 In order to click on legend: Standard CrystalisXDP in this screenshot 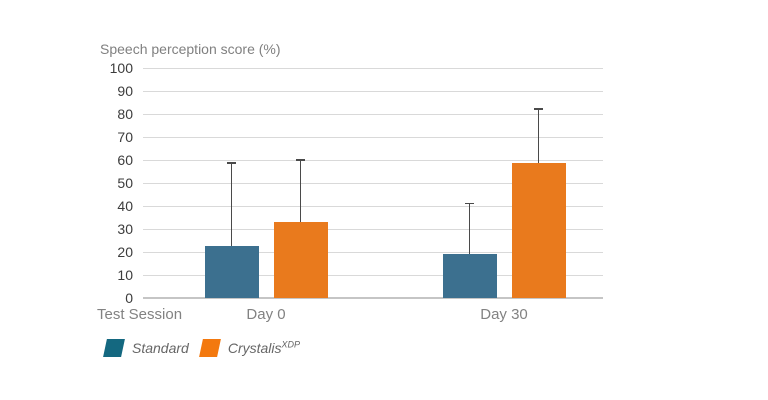, I will do `click(205, 348)`.